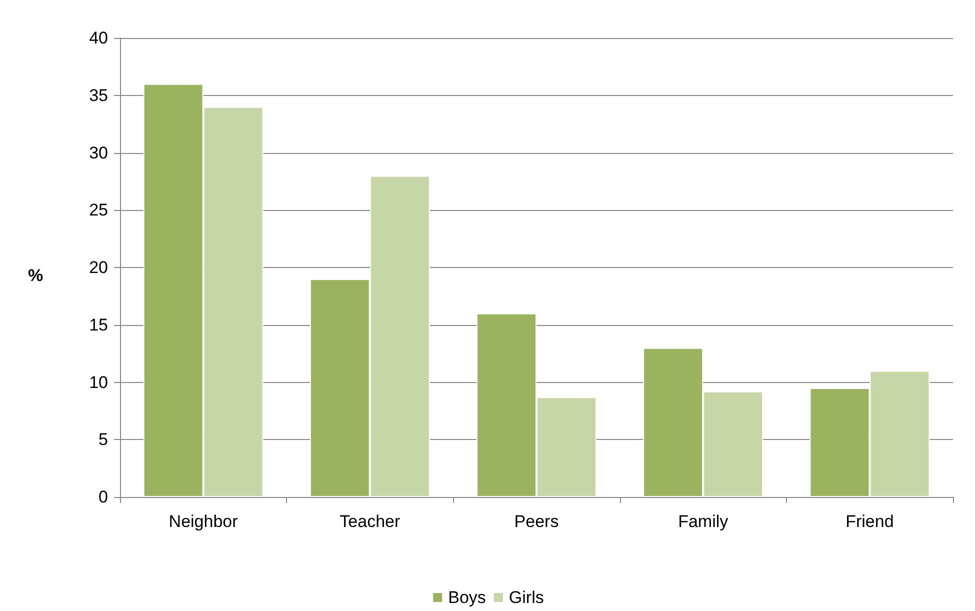 Image resolution: width=975 pixels, height=611 pixels. Describe the element at coordinates (98, 324) in the screenshot. I see `y-tick-label: 15` at that location.